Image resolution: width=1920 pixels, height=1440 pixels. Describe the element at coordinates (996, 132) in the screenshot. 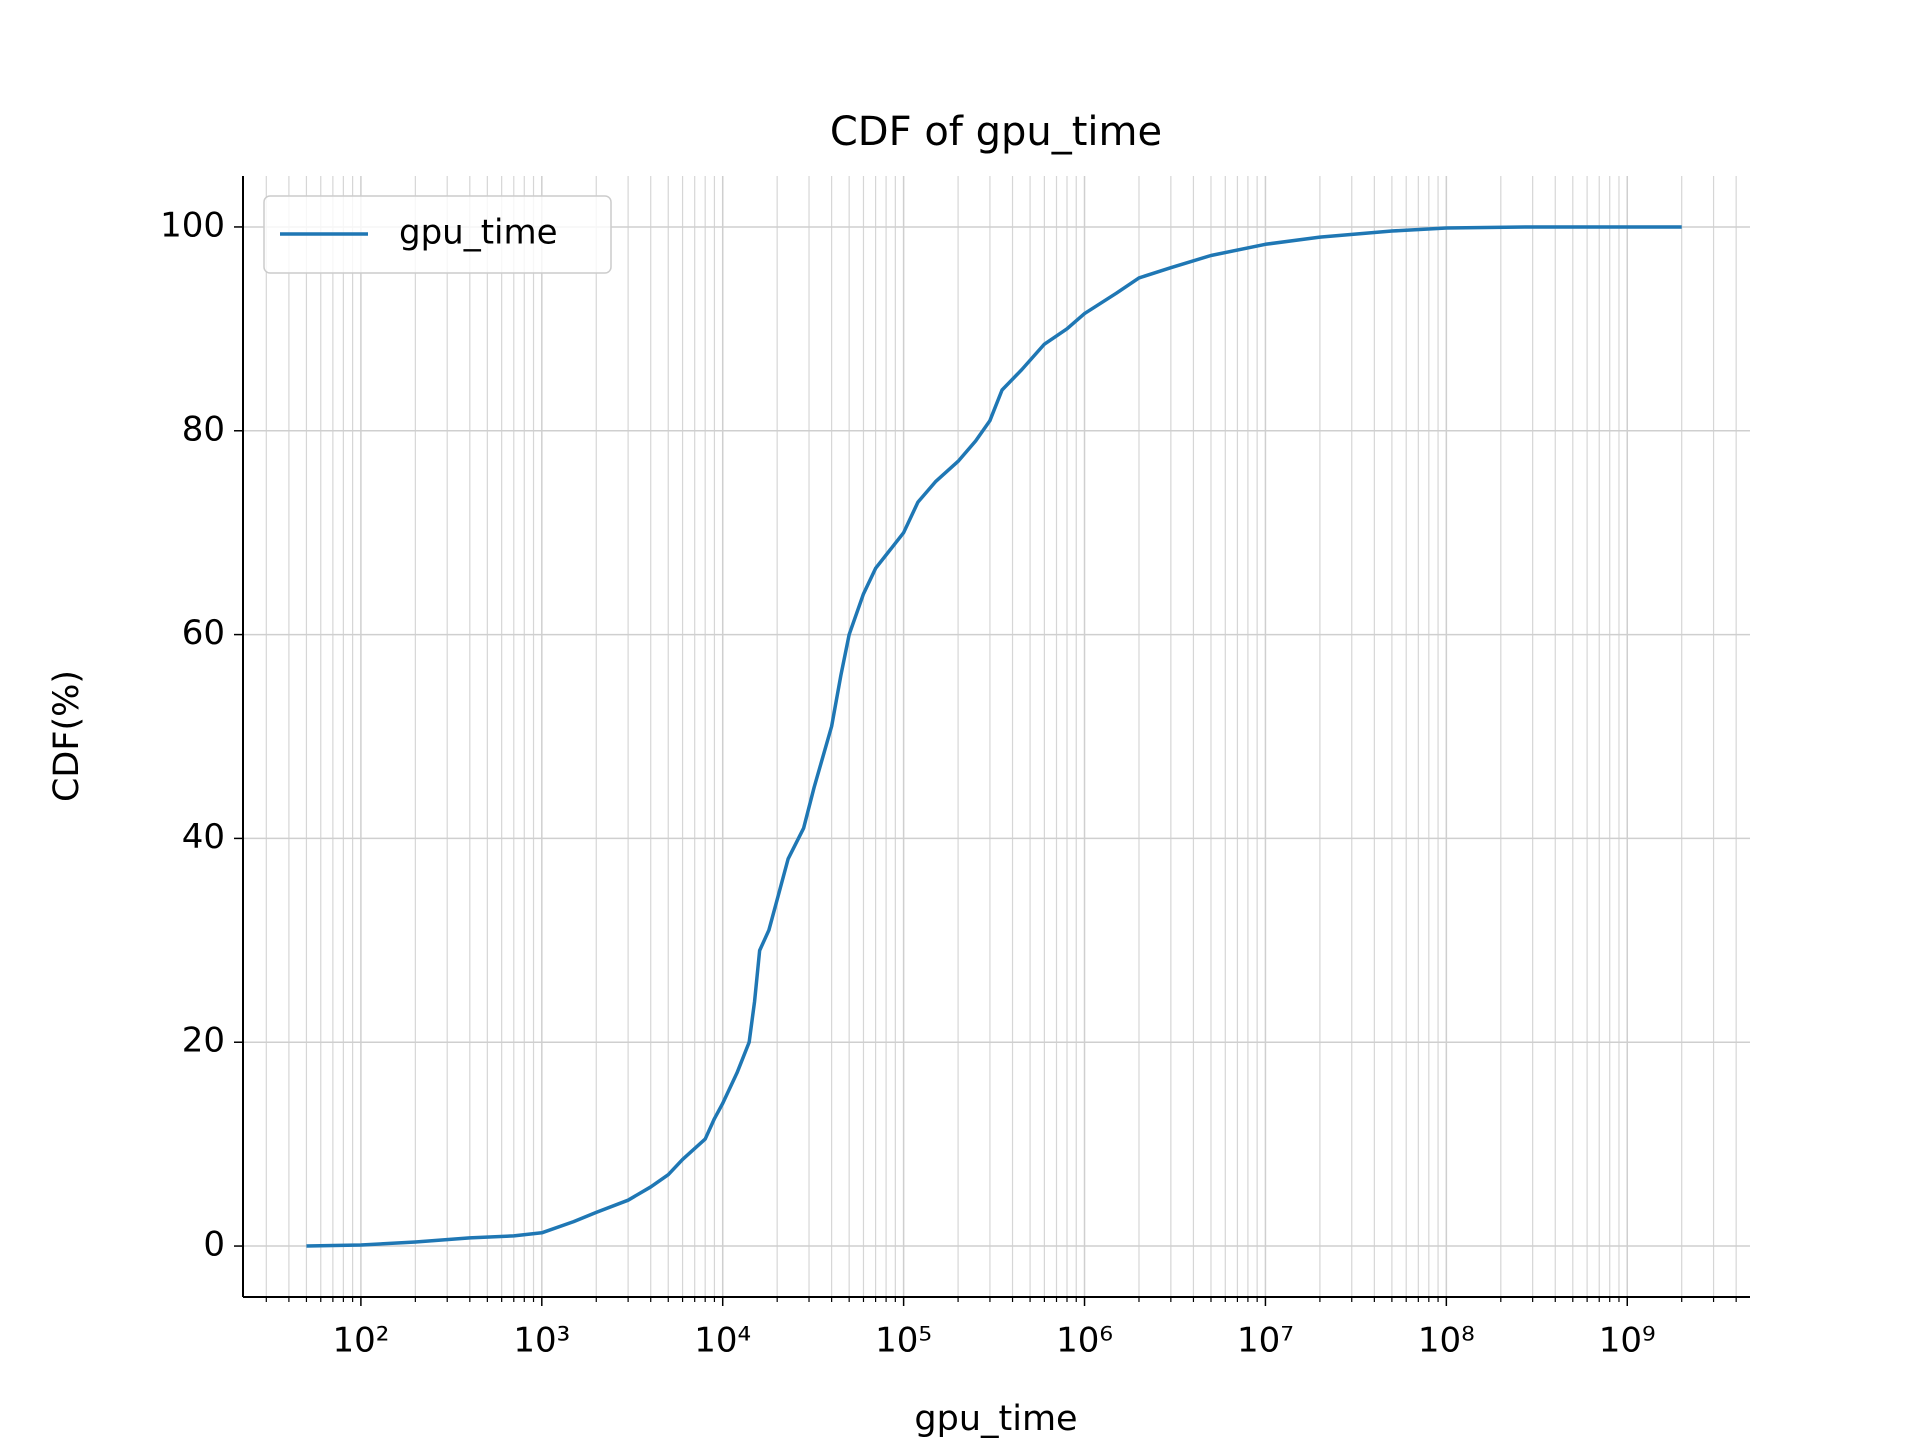

I see `chart-title: CDF of gpu_time` at that location.